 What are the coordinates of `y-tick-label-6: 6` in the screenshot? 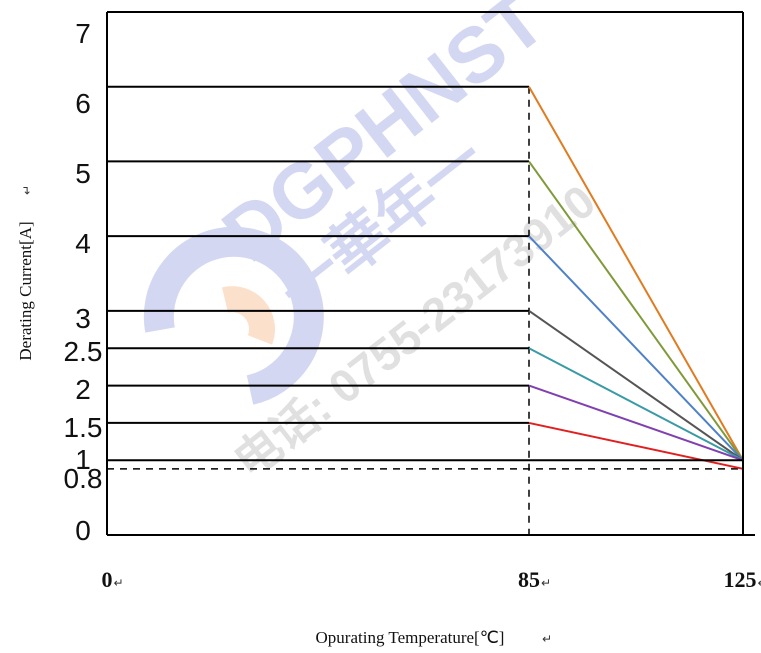 It's located at (83, 103).